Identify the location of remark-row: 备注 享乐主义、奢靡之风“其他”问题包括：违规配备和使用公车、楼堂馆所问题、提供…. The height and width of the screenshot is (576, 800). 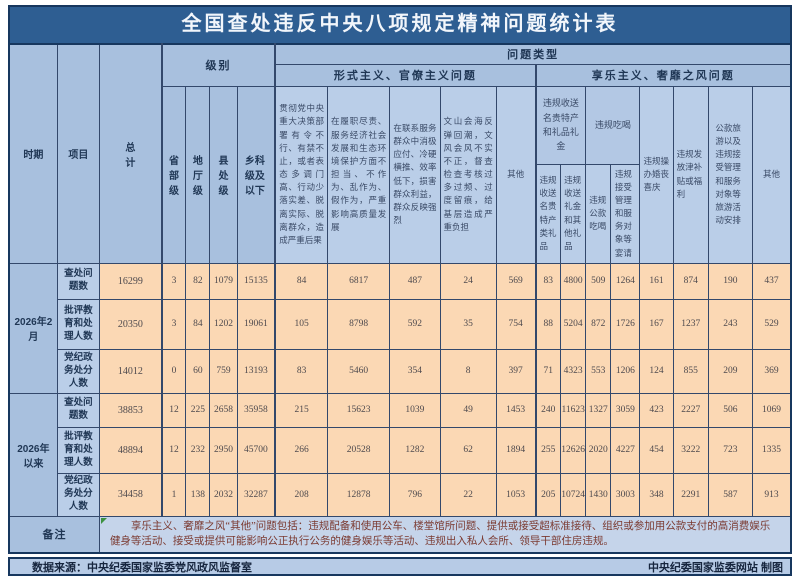
(400, 534).